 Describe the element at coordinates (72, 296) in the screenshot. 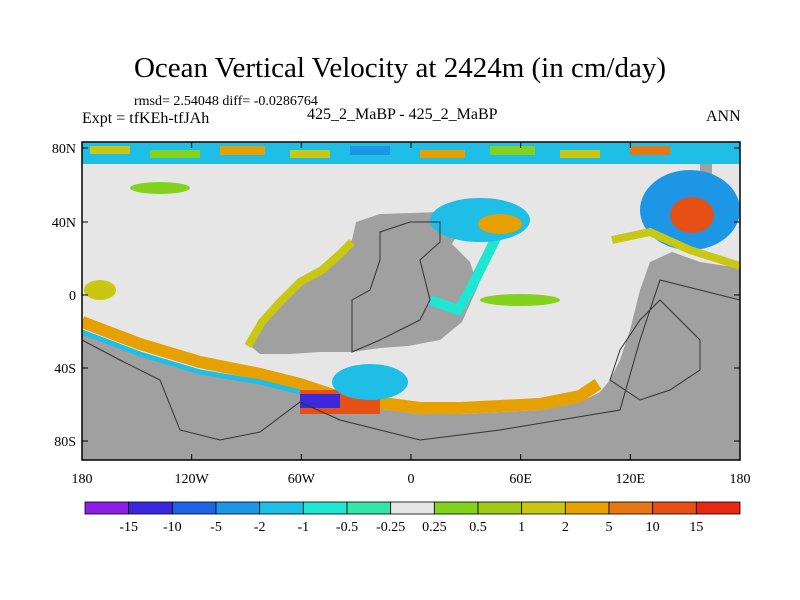

I see `y-tick-label: 0` at that location.